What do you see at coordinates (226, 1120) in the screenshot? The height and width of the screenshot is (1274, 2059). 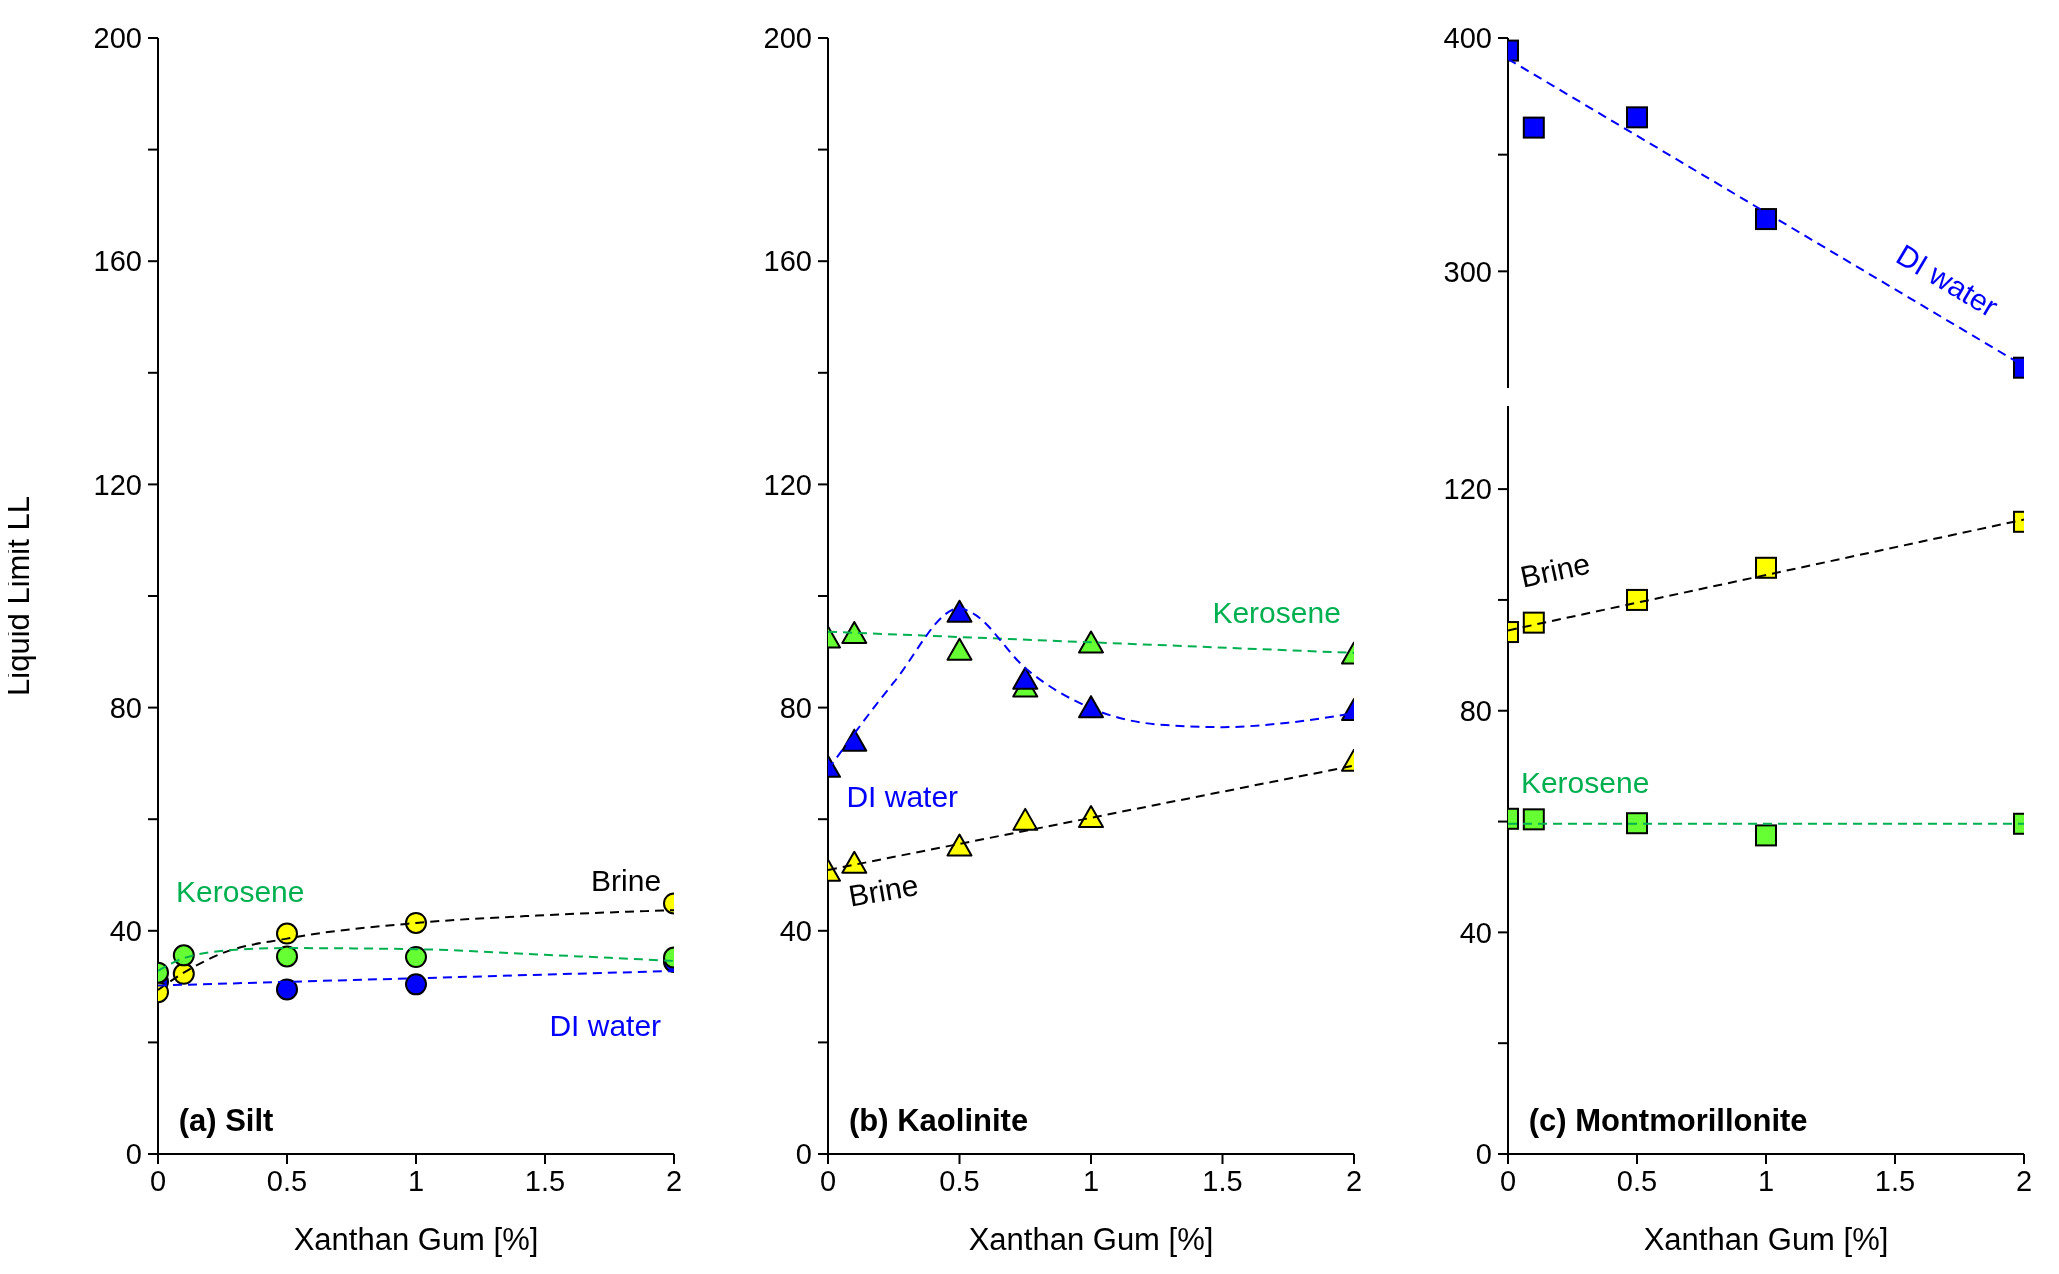 I see `text: (a) Silt` at bounding box center [226, 1120].